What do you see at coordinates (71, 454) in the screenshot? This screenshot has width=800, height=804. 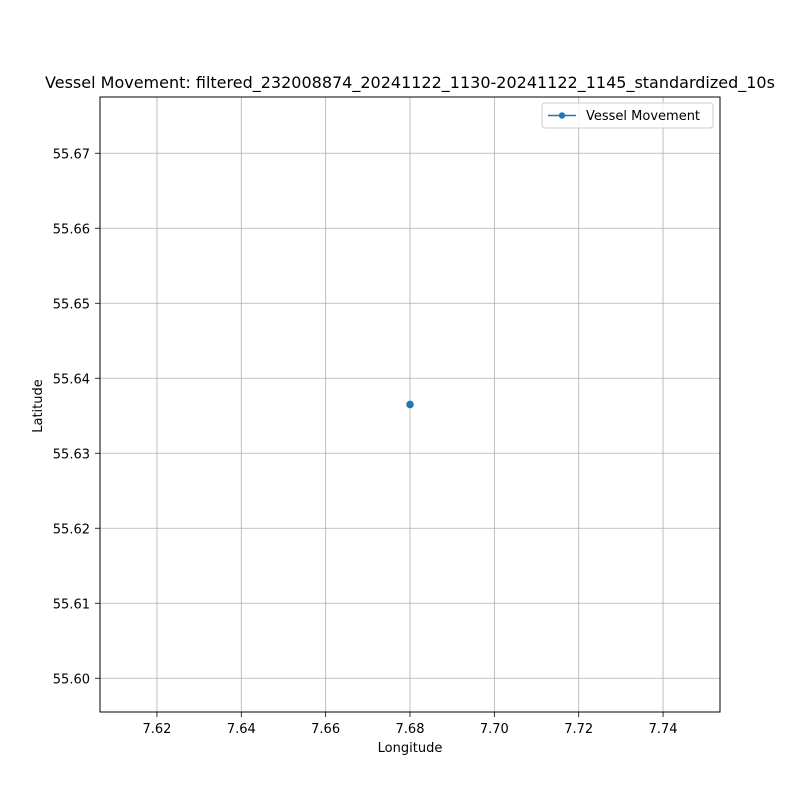 I see `y-tick-label: 55.63` at bounding box center [71, 454].